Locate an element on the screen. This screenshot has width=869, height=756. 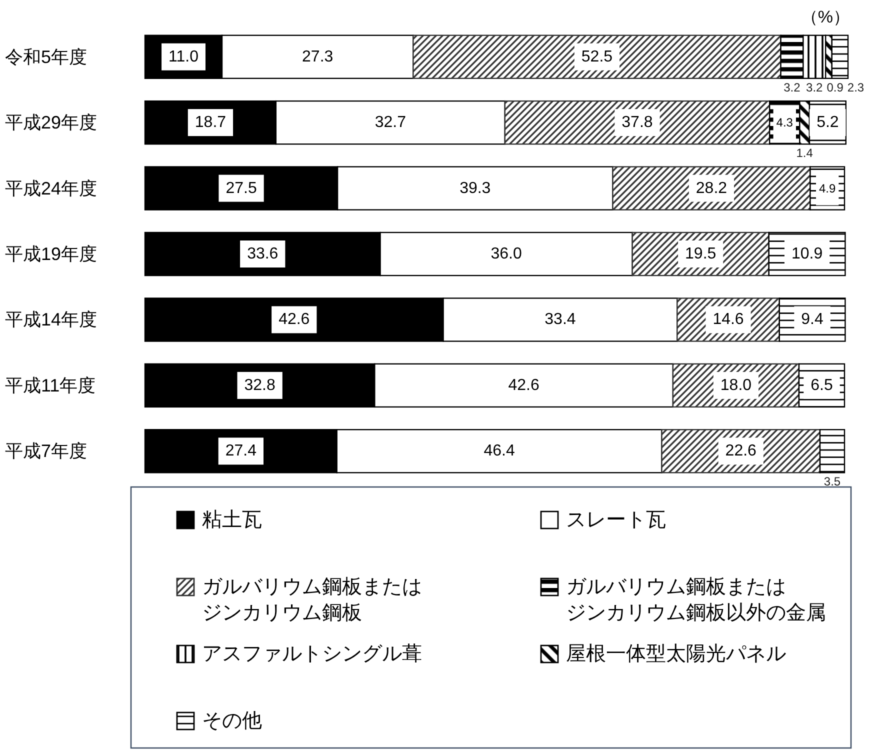
data-label: 33.4 is located at coordinates (560, 319).